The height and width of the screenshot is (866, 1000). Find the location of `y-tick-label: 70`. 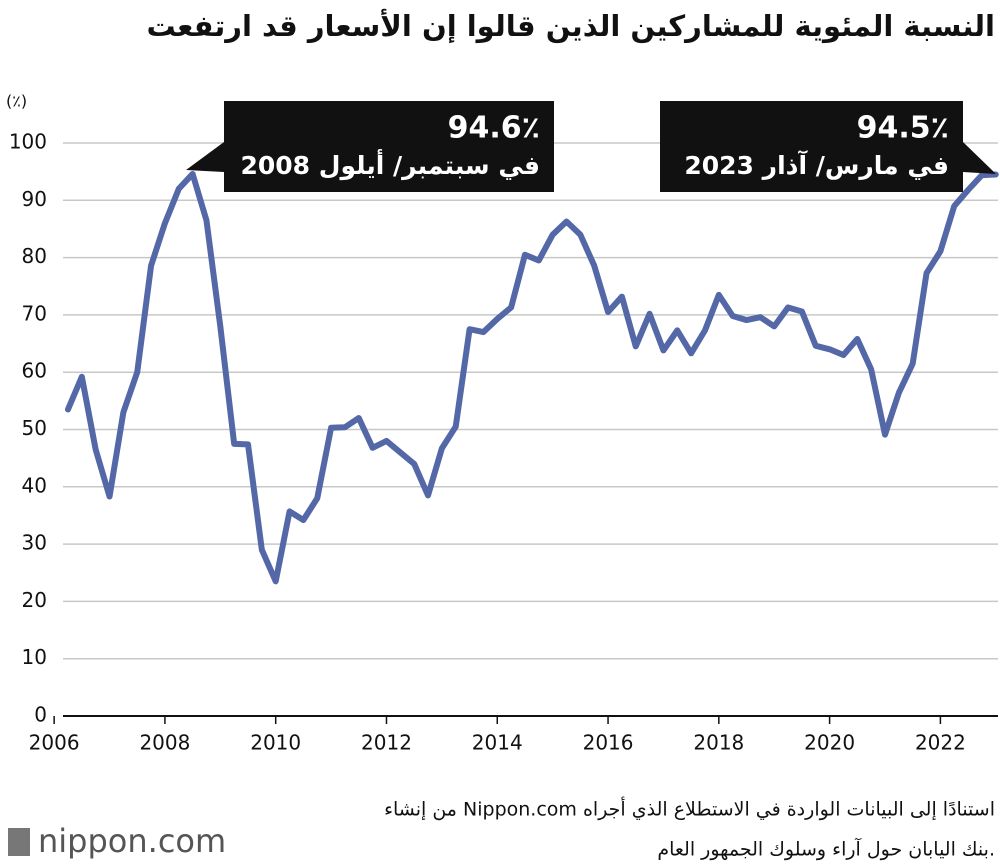

y-tick-label: 70 is located at coordinates (34, 313).